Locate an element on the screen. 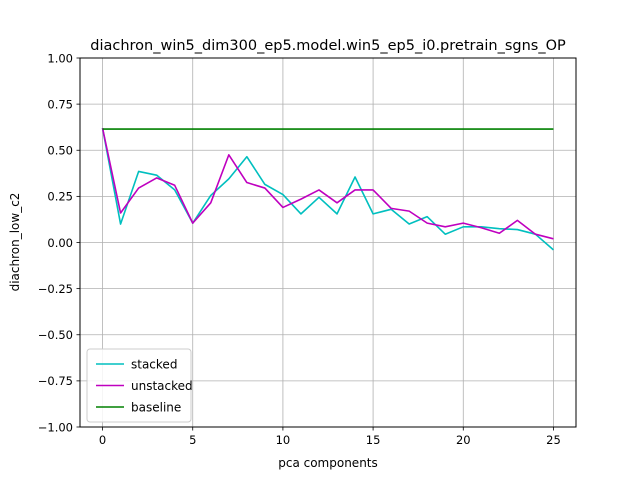 The height and width of the screenshot is (480, 640). x-tick-label: 0 is located at coordinates (102, 440).